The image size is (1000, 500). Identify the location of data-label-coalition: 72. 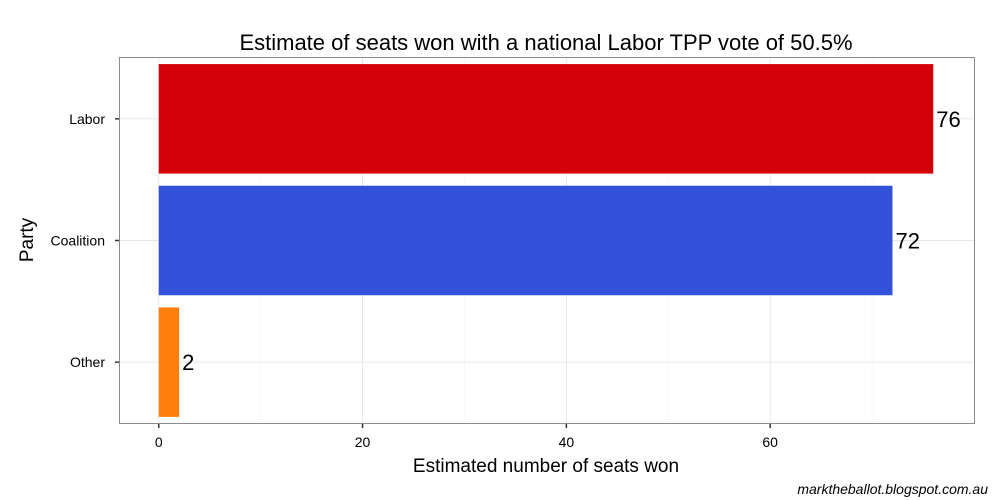
(907, 241).